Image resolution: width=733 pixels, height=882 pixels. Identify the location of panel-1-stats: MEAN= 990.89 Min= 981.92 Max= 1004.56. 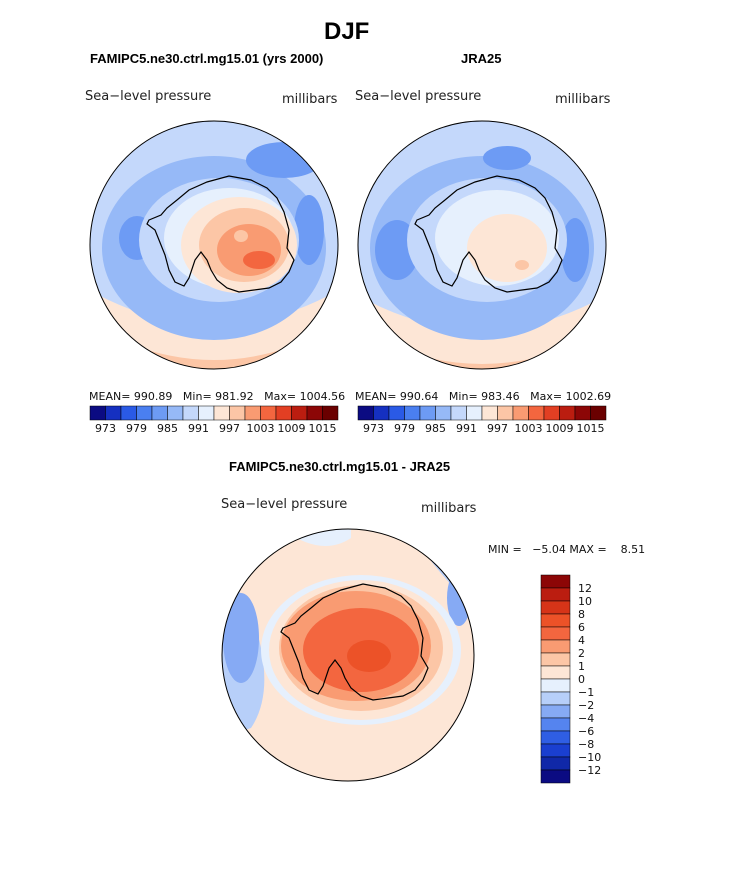
(217, 396).